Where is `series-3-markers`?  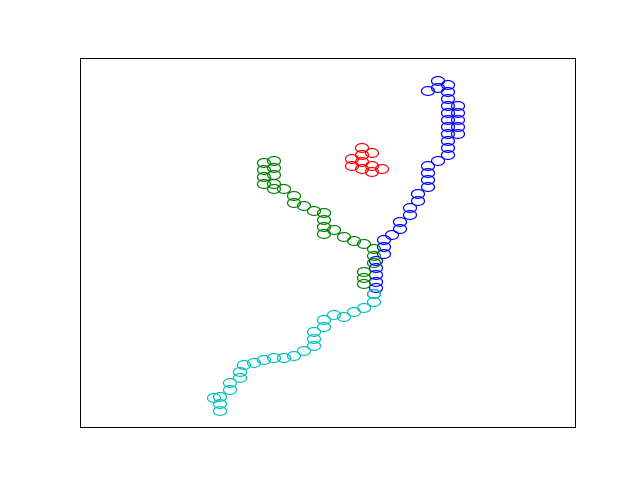 series-3-markers is located at coordinates (294, 352).